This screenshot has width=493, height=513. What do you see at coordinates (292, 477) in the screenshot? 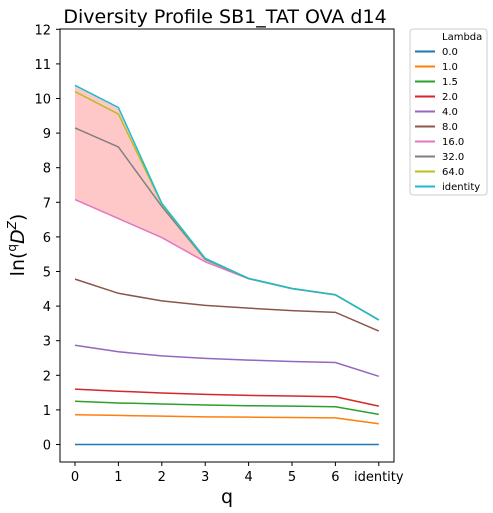
I see `x-tick-label: 5` at bounding box center [292, 477].